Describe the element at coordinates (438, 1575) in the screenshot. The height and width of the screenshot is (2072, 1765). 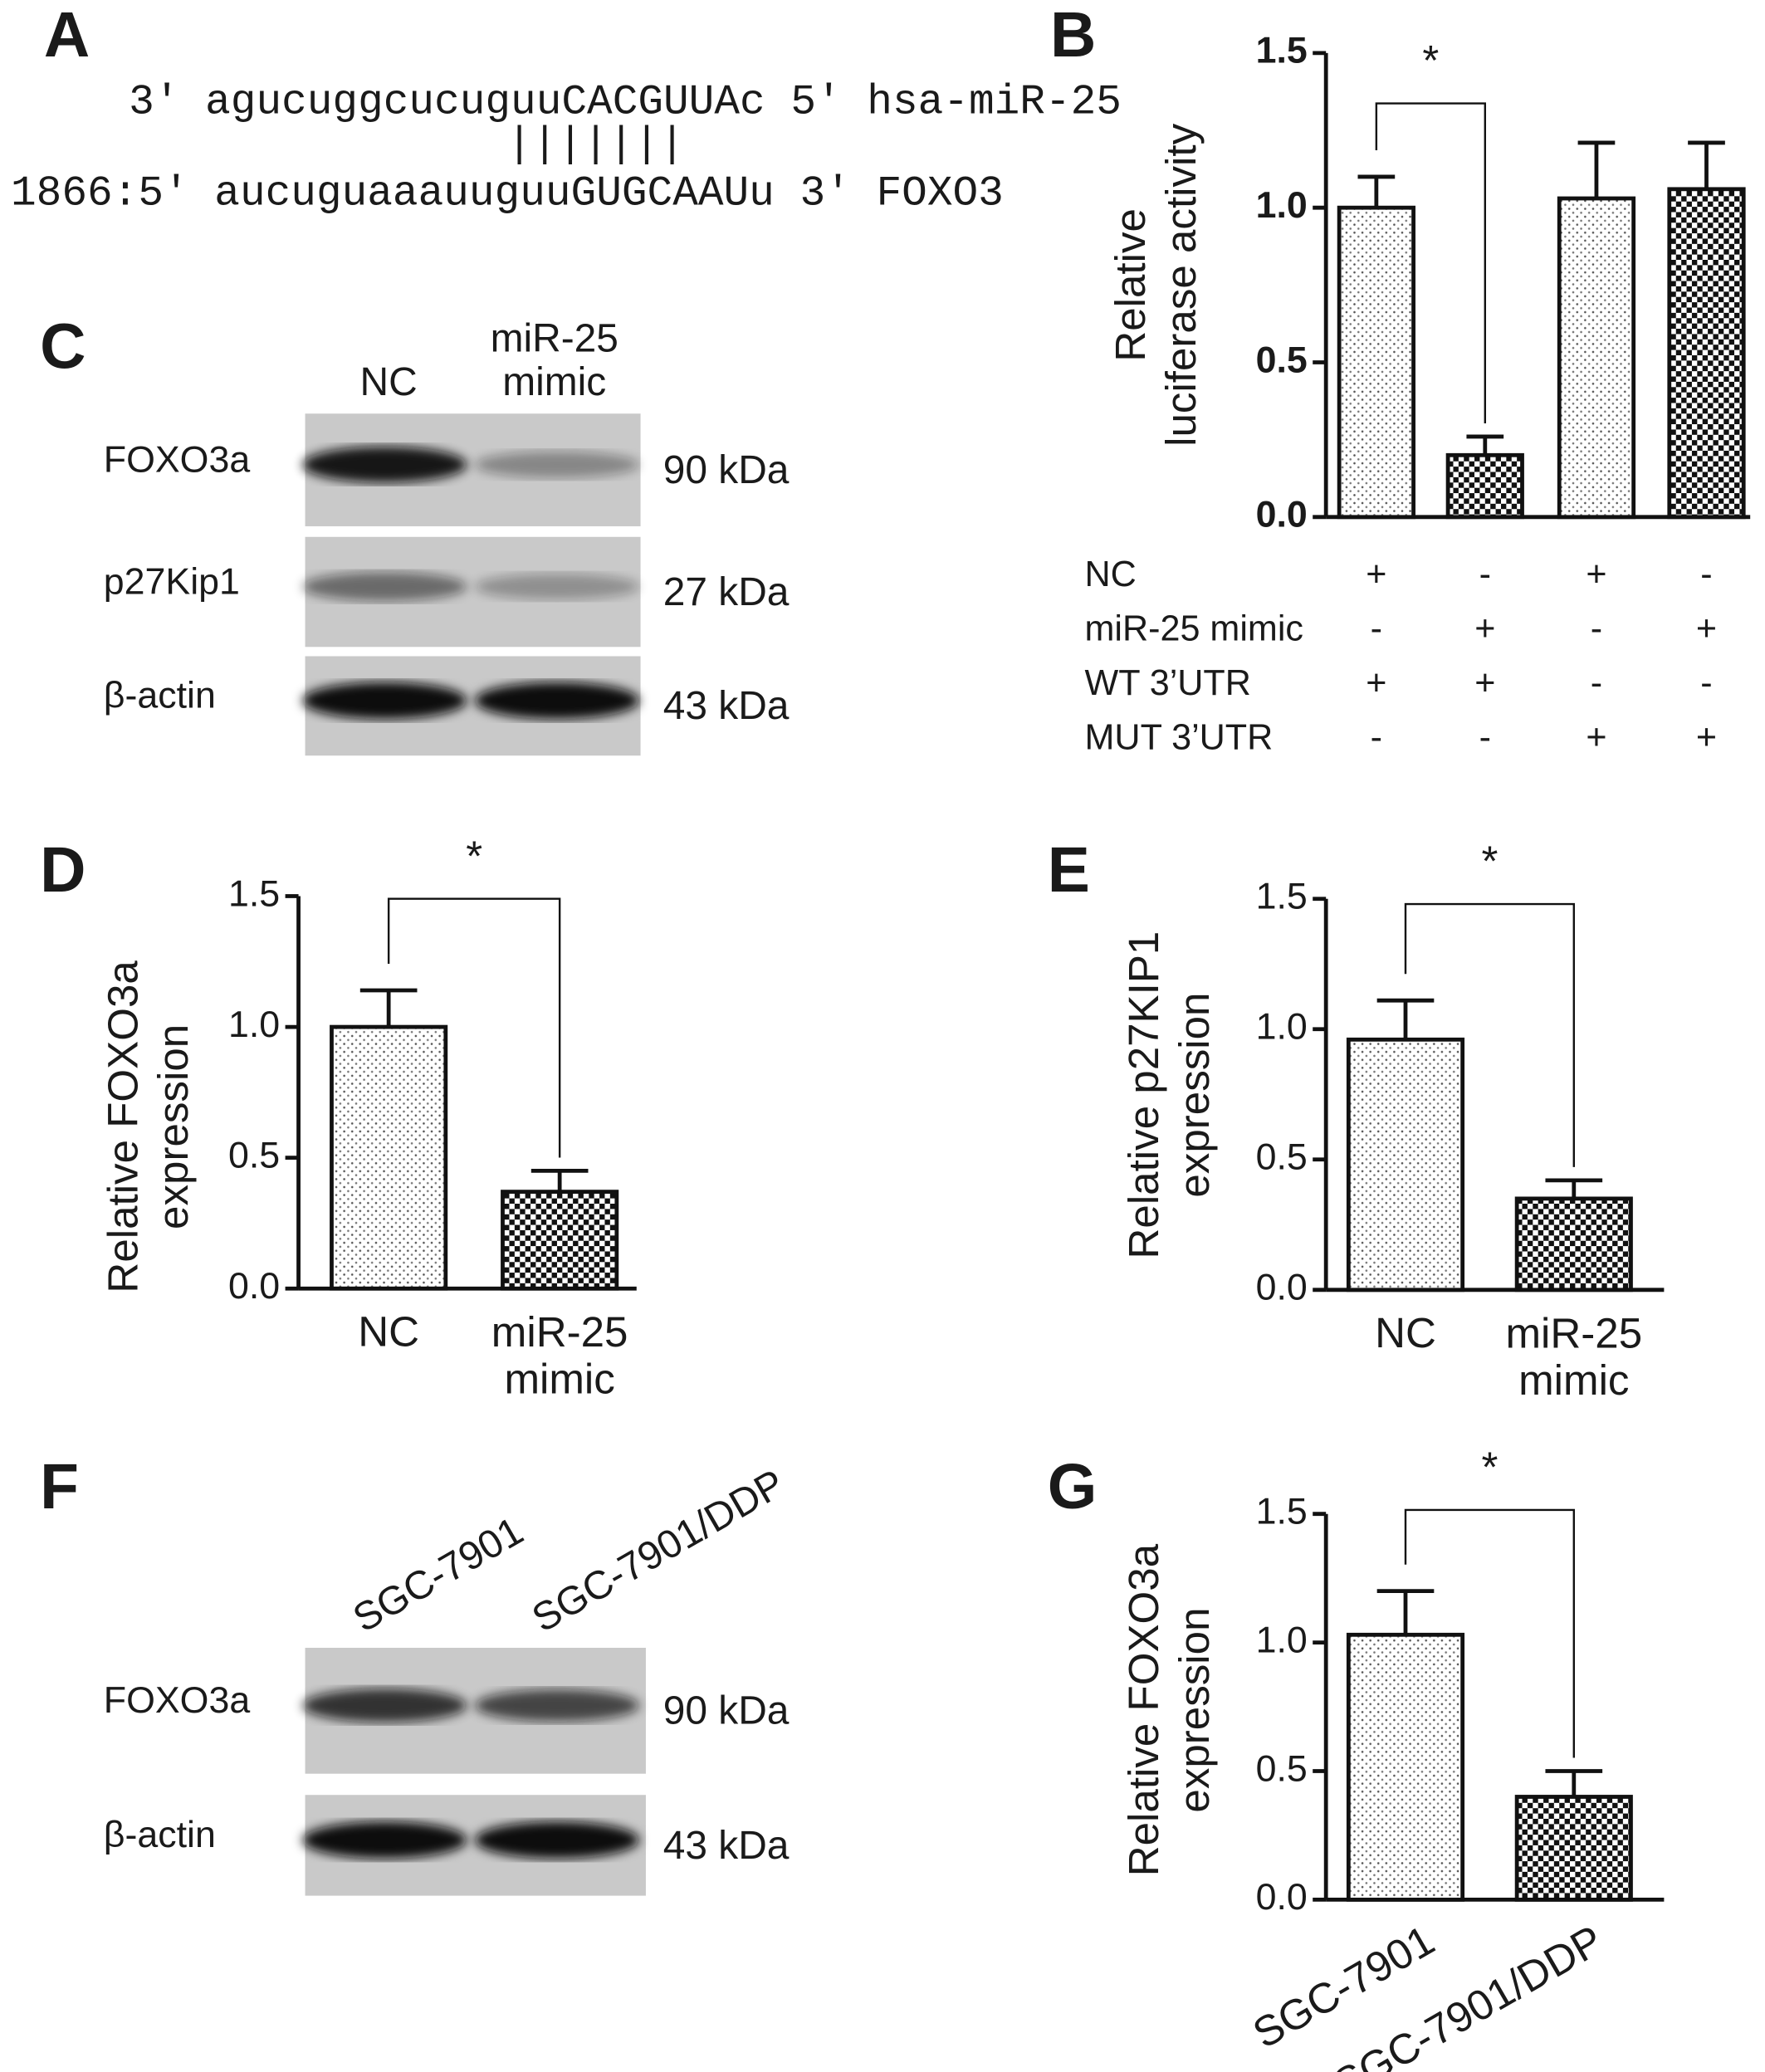
I see `lane-label: SGC-7901` at that location.